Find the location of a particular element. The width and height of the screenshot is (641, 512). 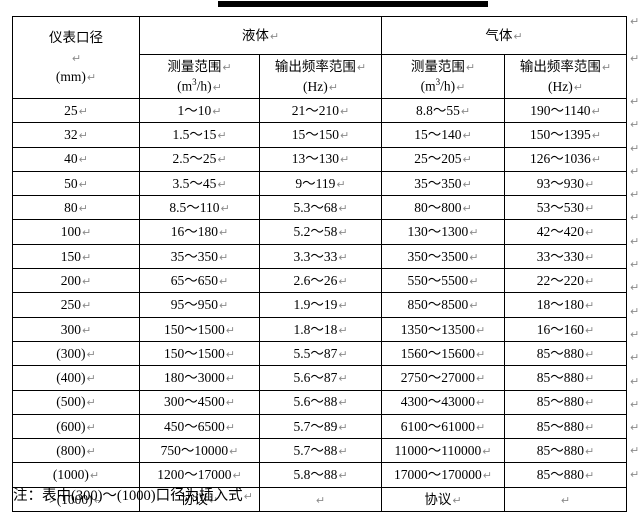

cell-liquid-output-frequency-value: 21～210 is located at coordinates (315, 110).